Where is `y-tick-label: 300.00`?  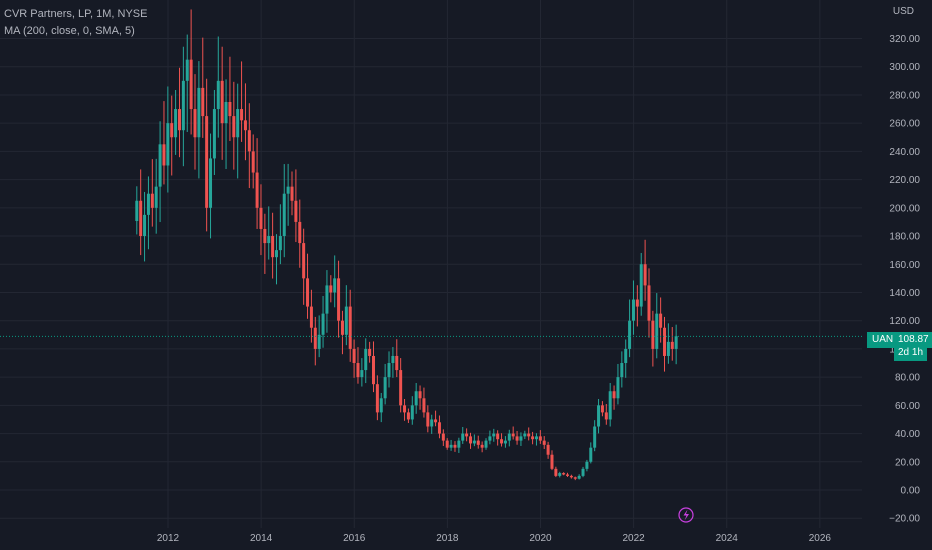 y-tick-label: 300.00 is located at coordinates (904, 67).